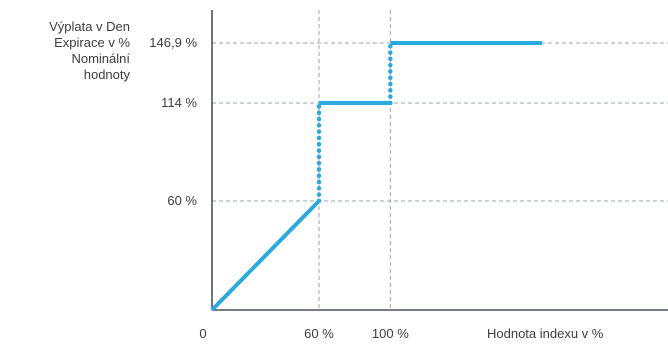  I want to click on x-axis-label: Hodnota indexu v %, so click(545, 333).